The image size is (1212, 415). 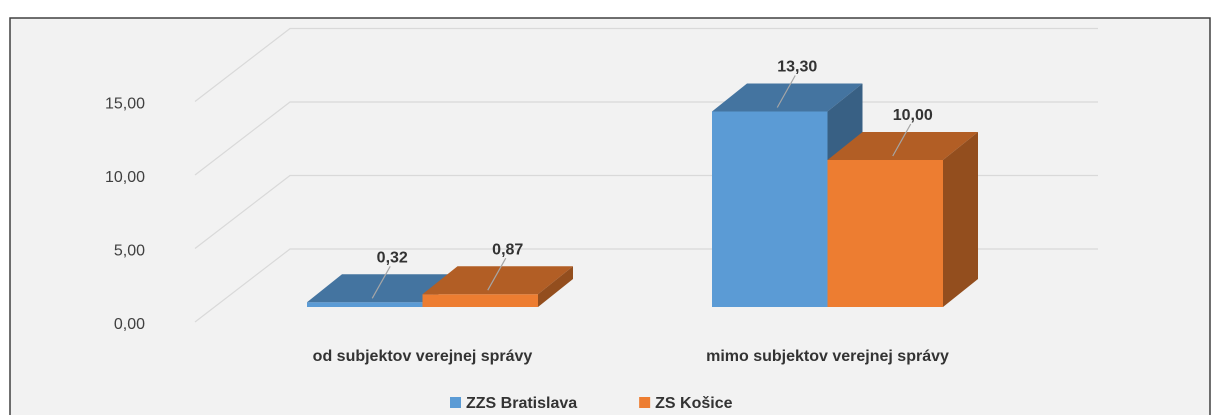 What do you see at coordinates (129, 251) in the screenshot?
I see `y-tick-label: 5,00` at bounding box center [129, 251].